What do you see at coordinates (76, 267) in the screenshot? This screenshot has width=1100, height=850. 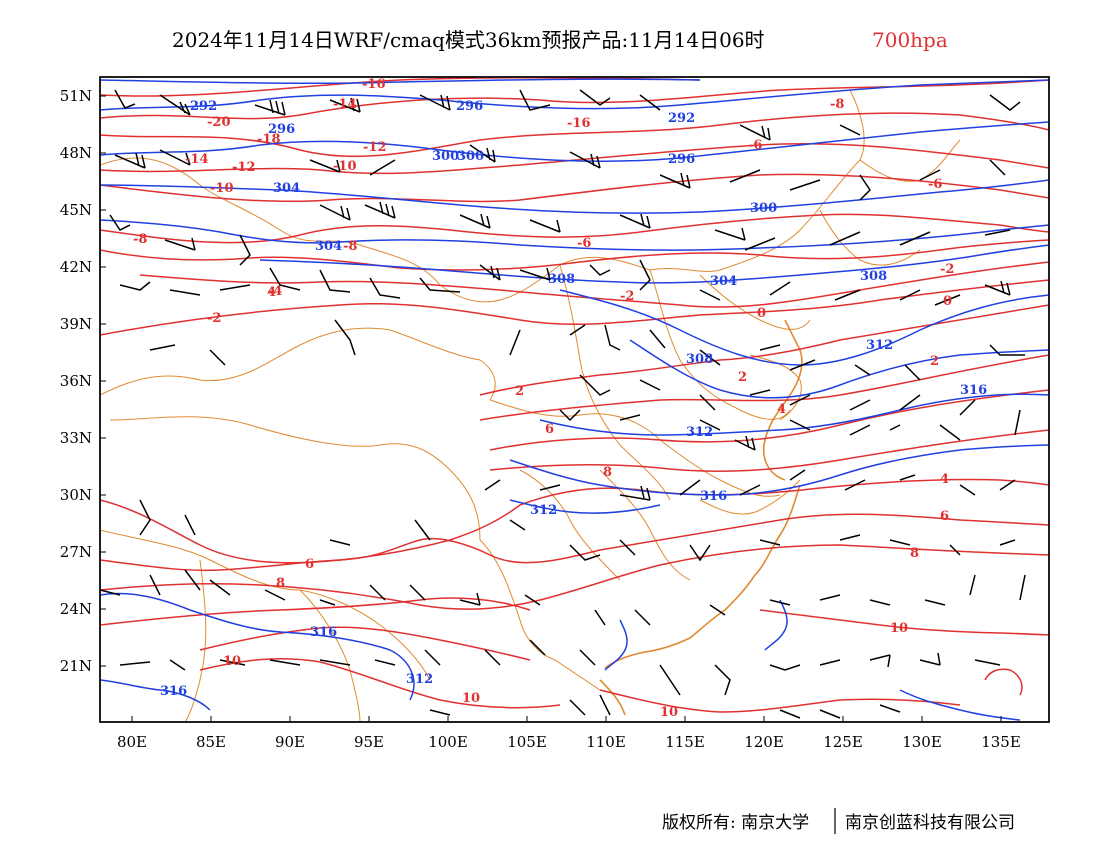 I see `lat-tick-label: 42N` at bounding box center [76, 267].